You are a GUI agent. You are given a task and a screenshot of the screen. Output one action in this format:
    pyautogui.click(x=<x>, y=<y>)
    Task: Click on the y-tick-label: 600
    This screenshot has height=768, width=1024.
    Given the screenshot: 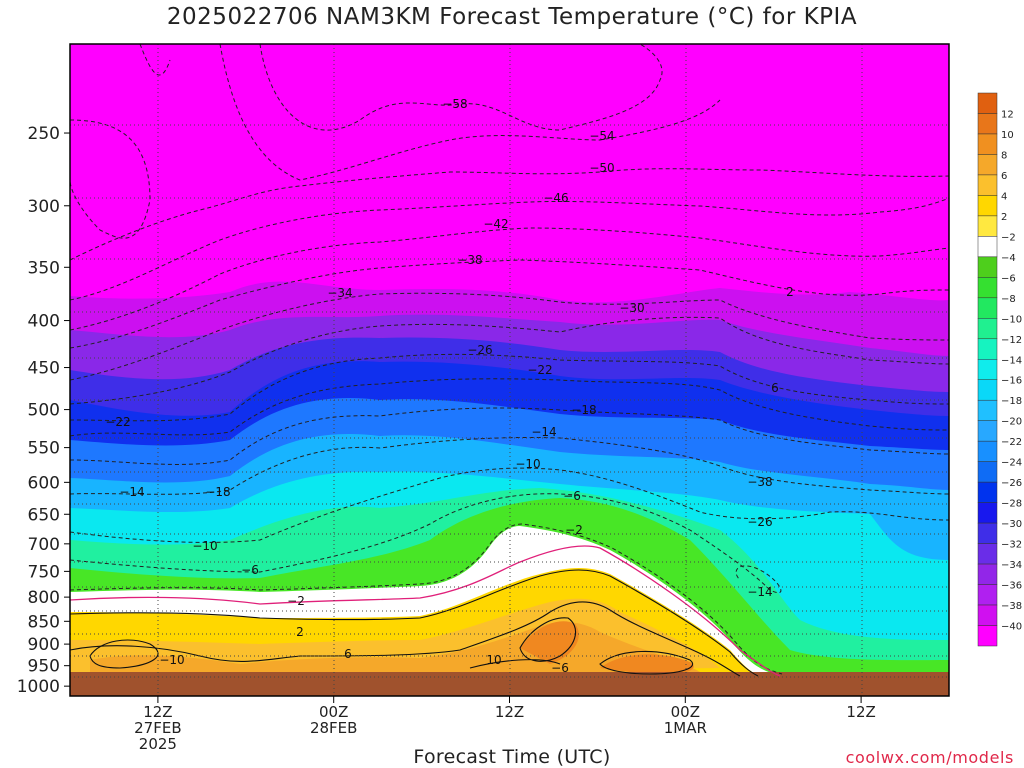 What is the action you would take?
    pyautogui.click(x=44, y=483)
    